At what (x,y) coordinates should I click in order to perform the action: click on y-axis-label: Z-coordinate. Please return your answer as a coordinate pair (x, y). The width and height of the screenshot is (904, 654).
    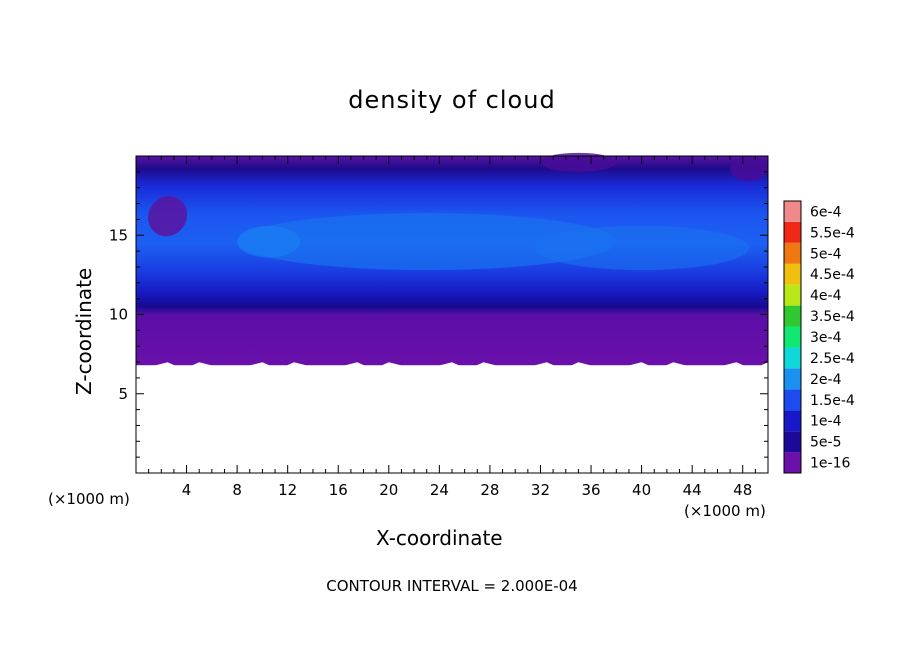
    Looking at the image, I should click on (84, 331).